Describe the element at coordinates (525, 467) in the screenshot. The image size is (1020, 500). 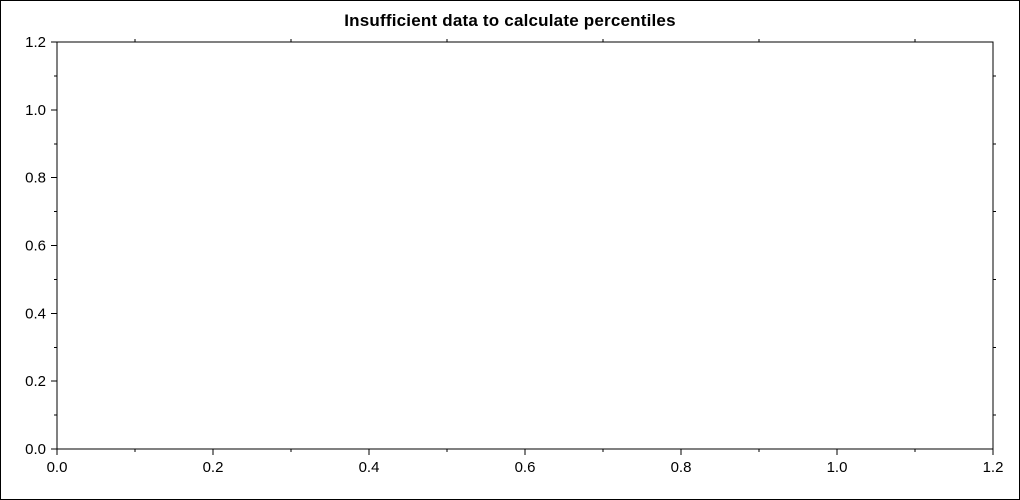
I see `x-tick-label: 0.6` at that location.